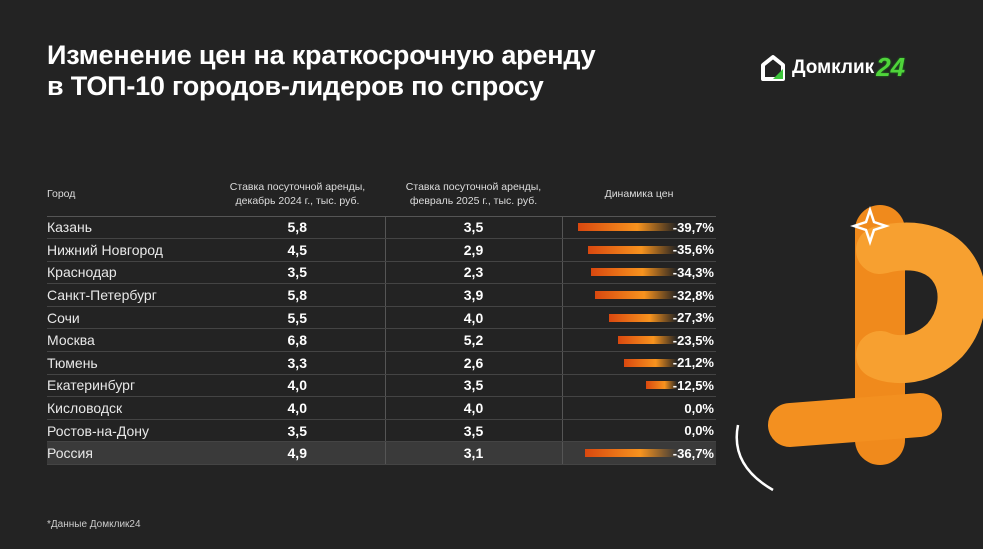  I want to click on house-icon, so click(773, 67).